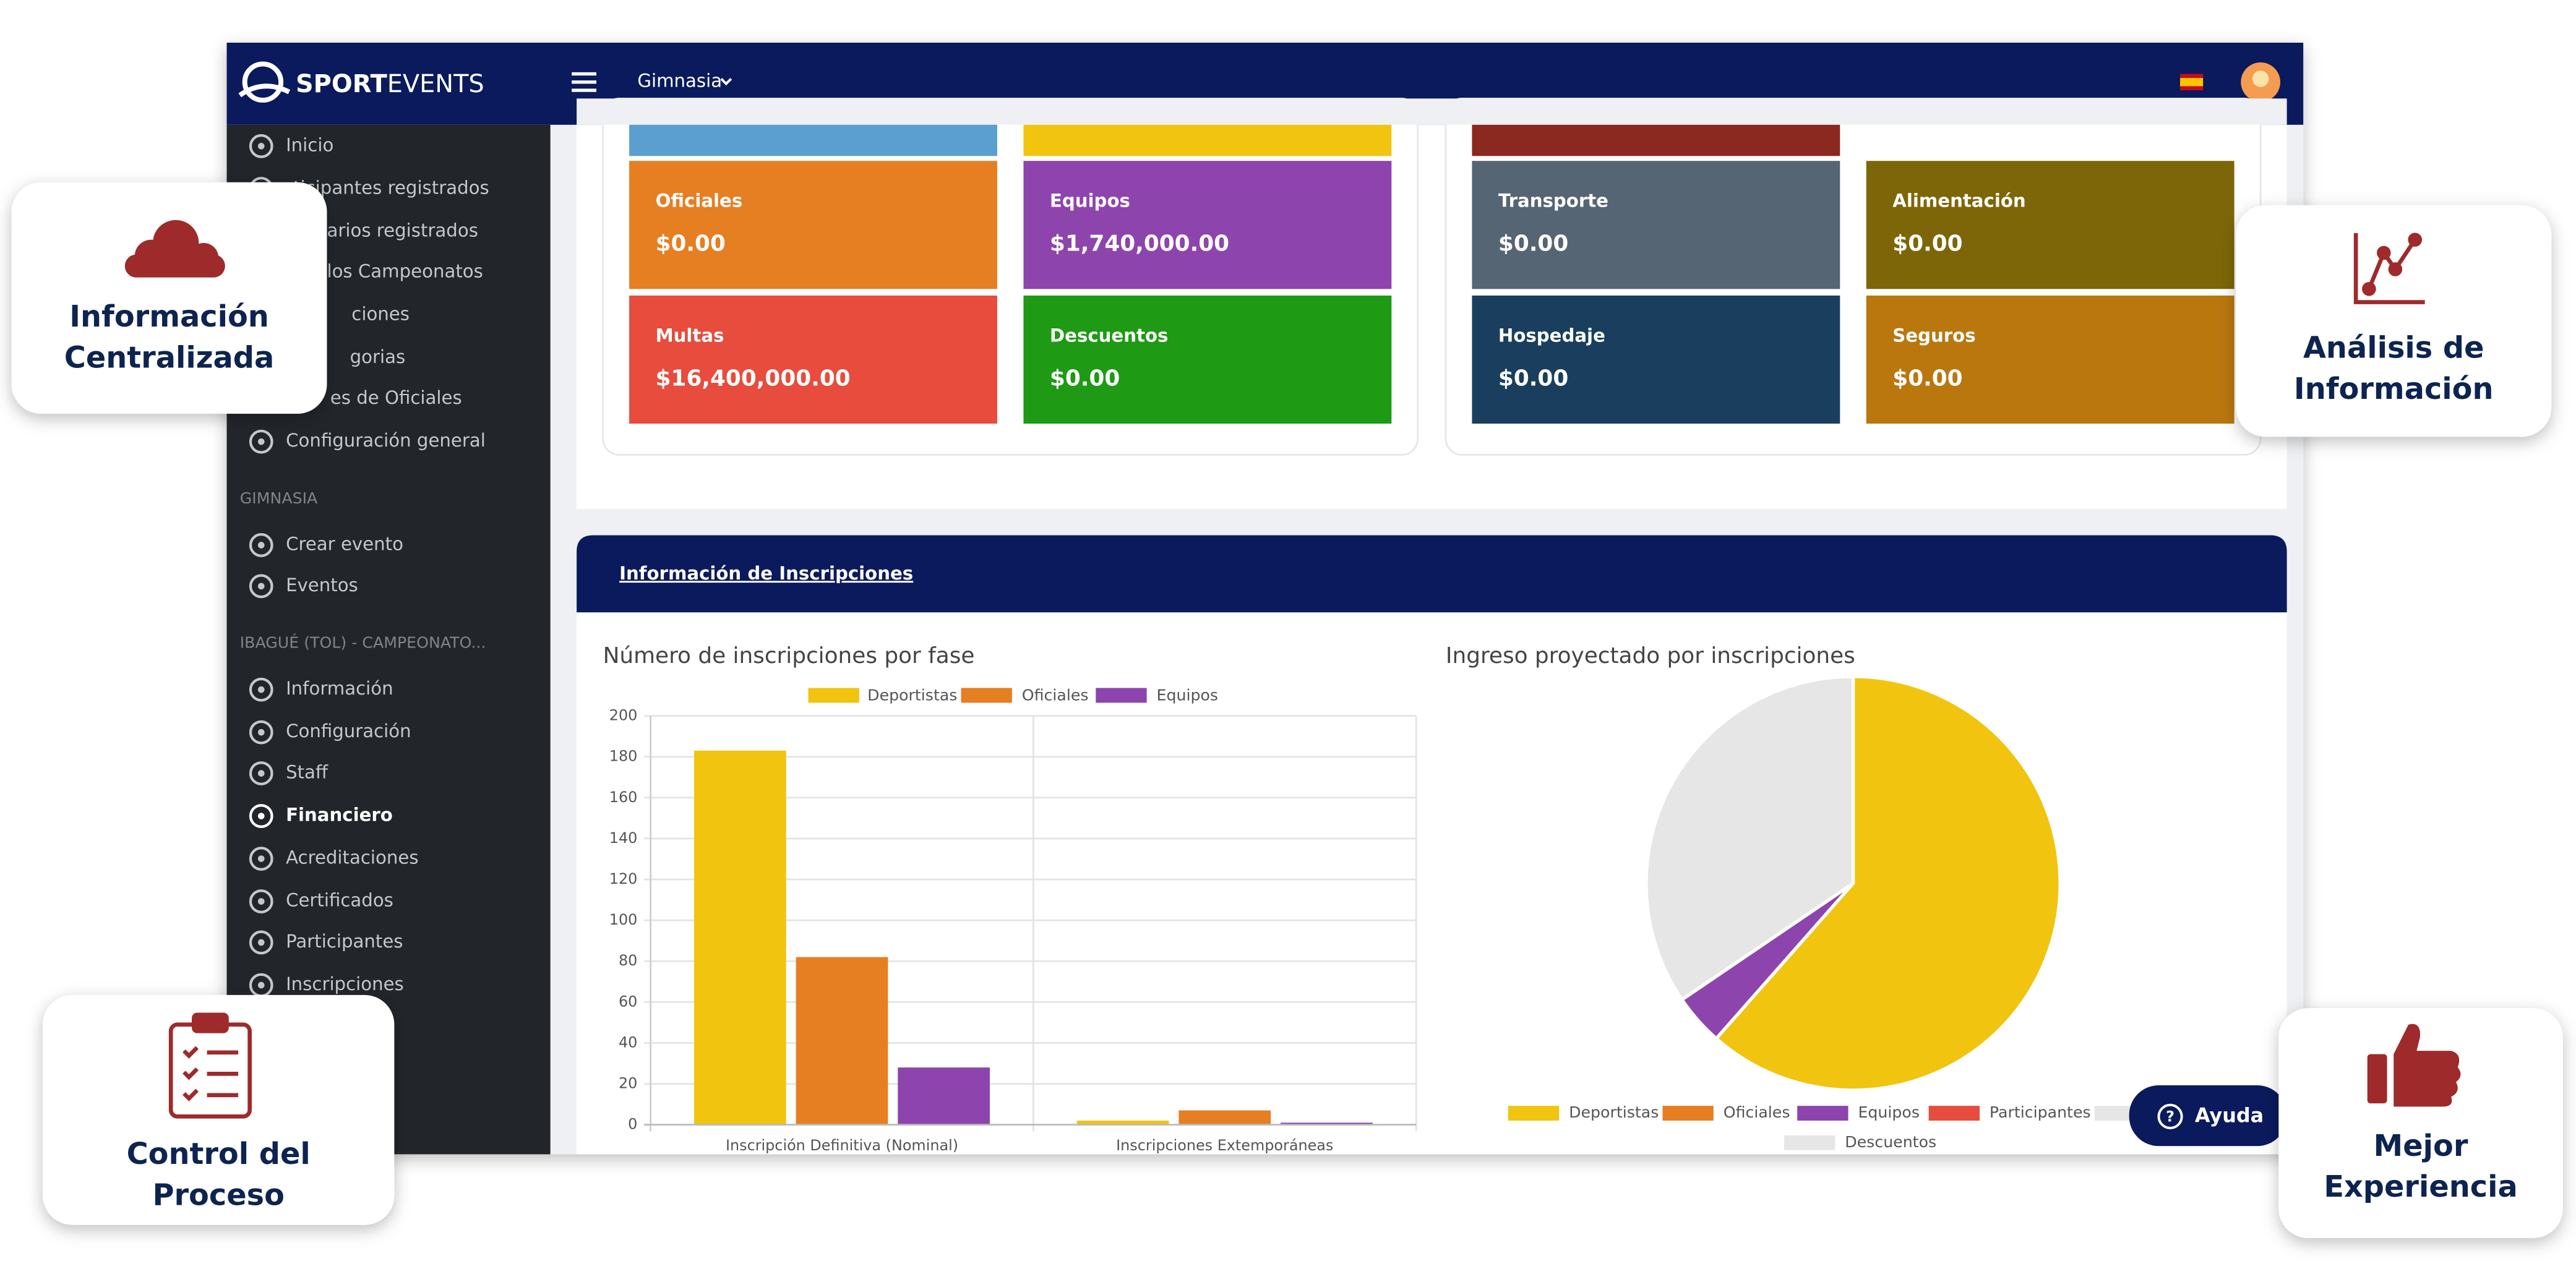 This screenshot has height=1261, width=2576. Describe the element at coordinates (339, 901) in the screenshot. I see `sidebar-item: Certificados` at that location.